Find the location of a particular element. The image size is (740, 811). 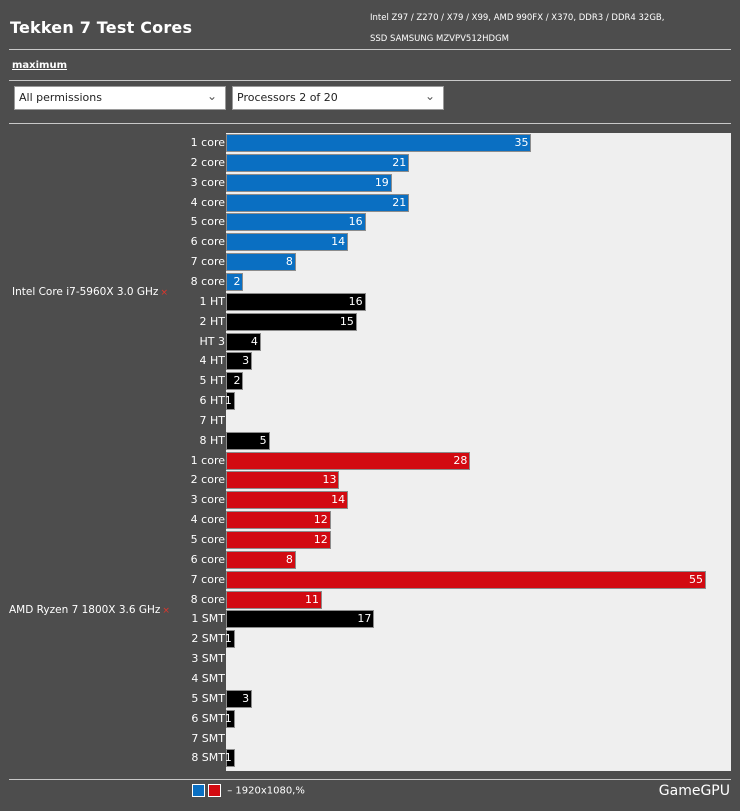

category-label: 5 HT is located at coordinates (212, 380).